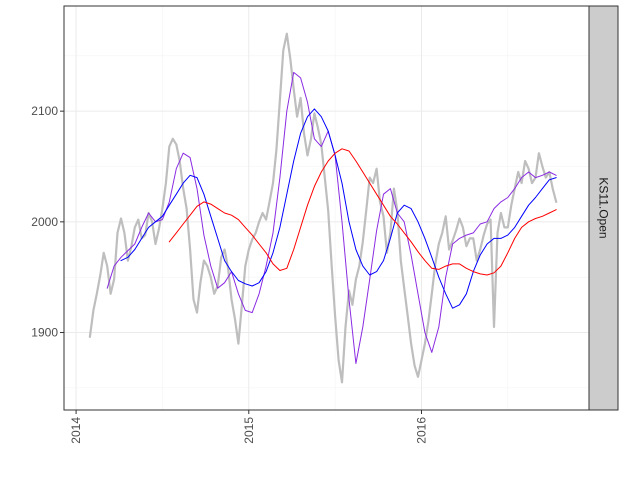 The width and height of the screenshot is (624, 480). I want to click on facet-strip-background, so click(603, 208).